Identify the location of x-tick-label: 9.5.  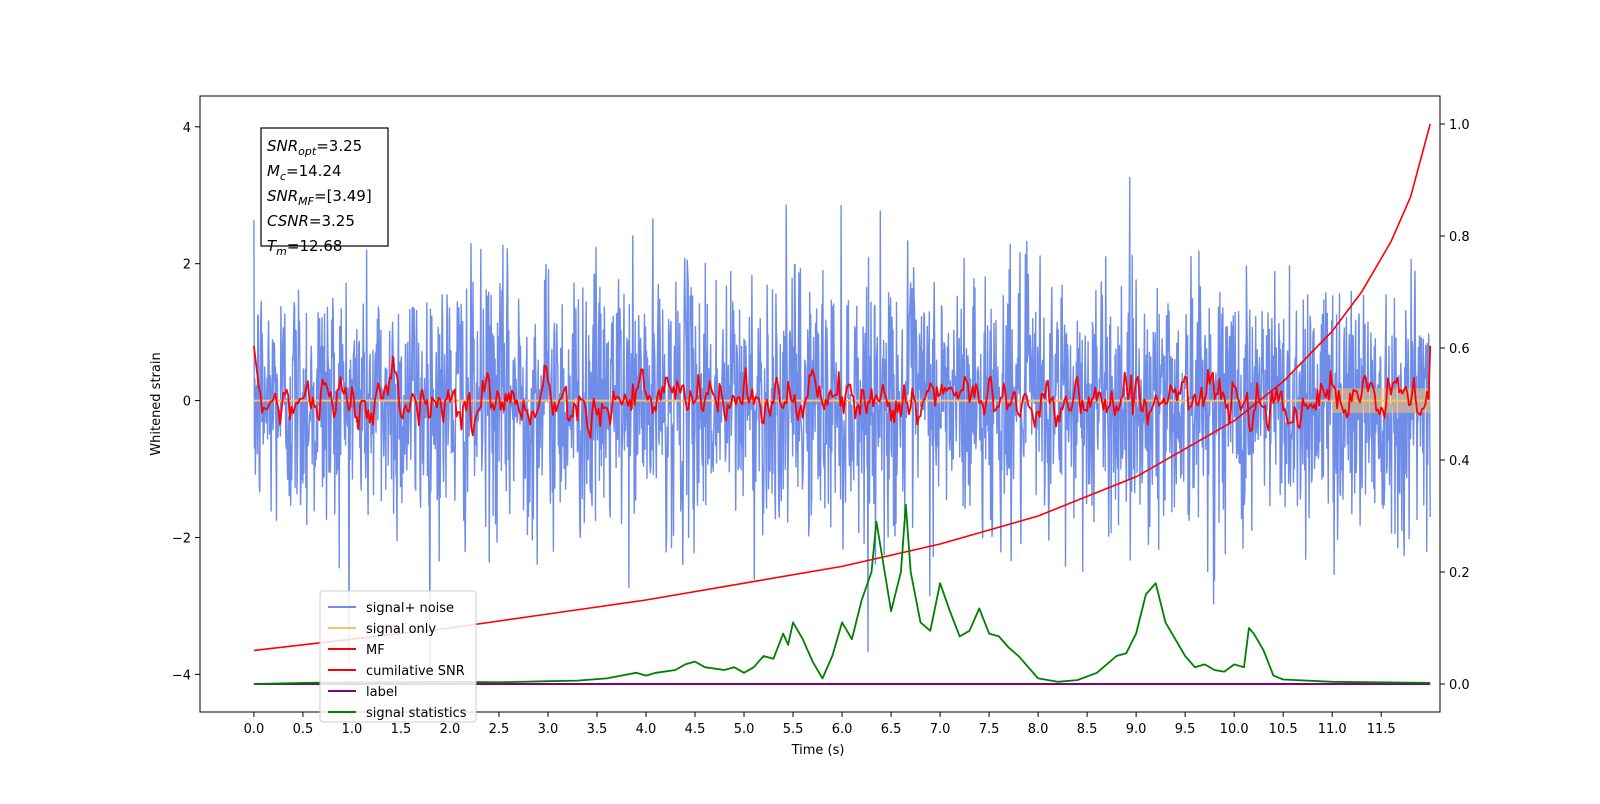
(1185, 729).